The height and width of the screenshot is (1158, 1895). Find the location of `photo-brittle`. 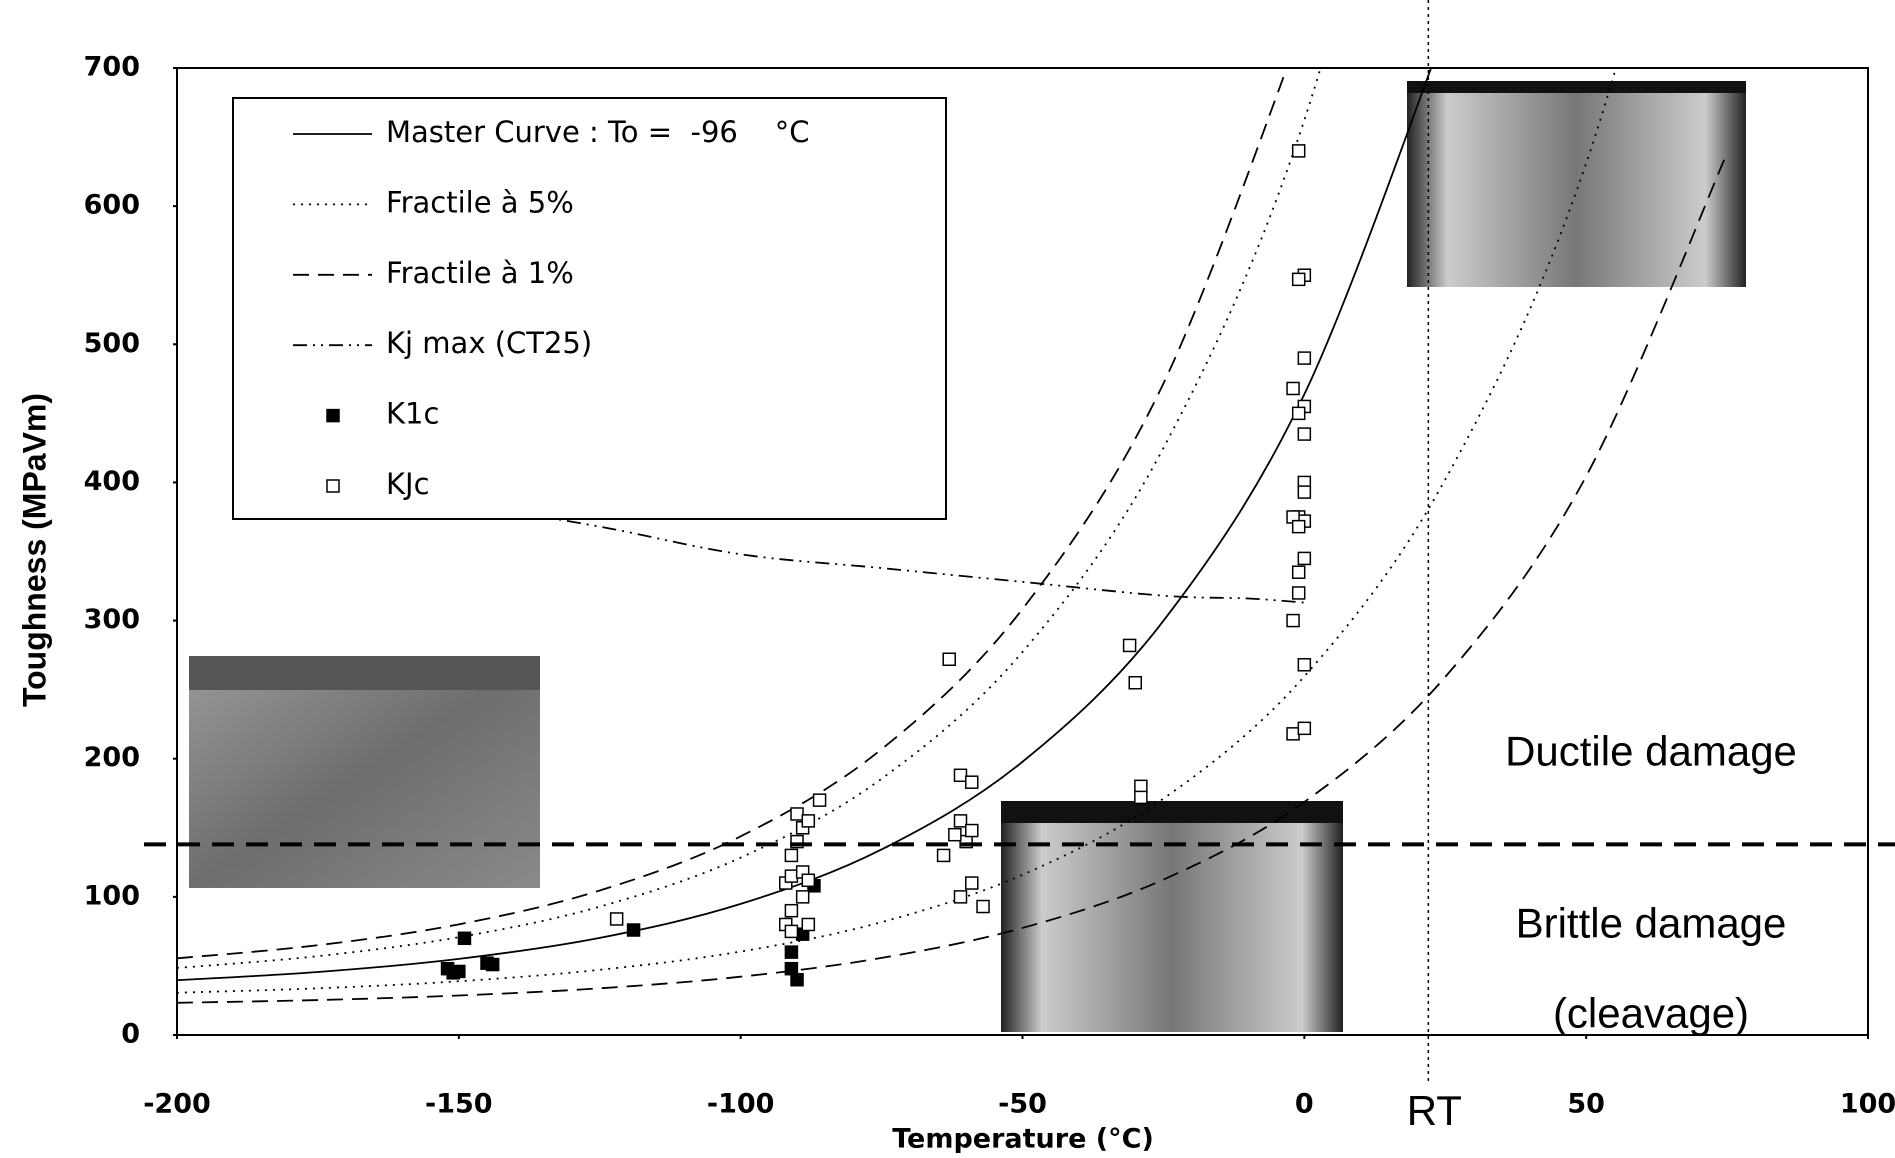

photo-brittle is located at coordinates (364, 772).